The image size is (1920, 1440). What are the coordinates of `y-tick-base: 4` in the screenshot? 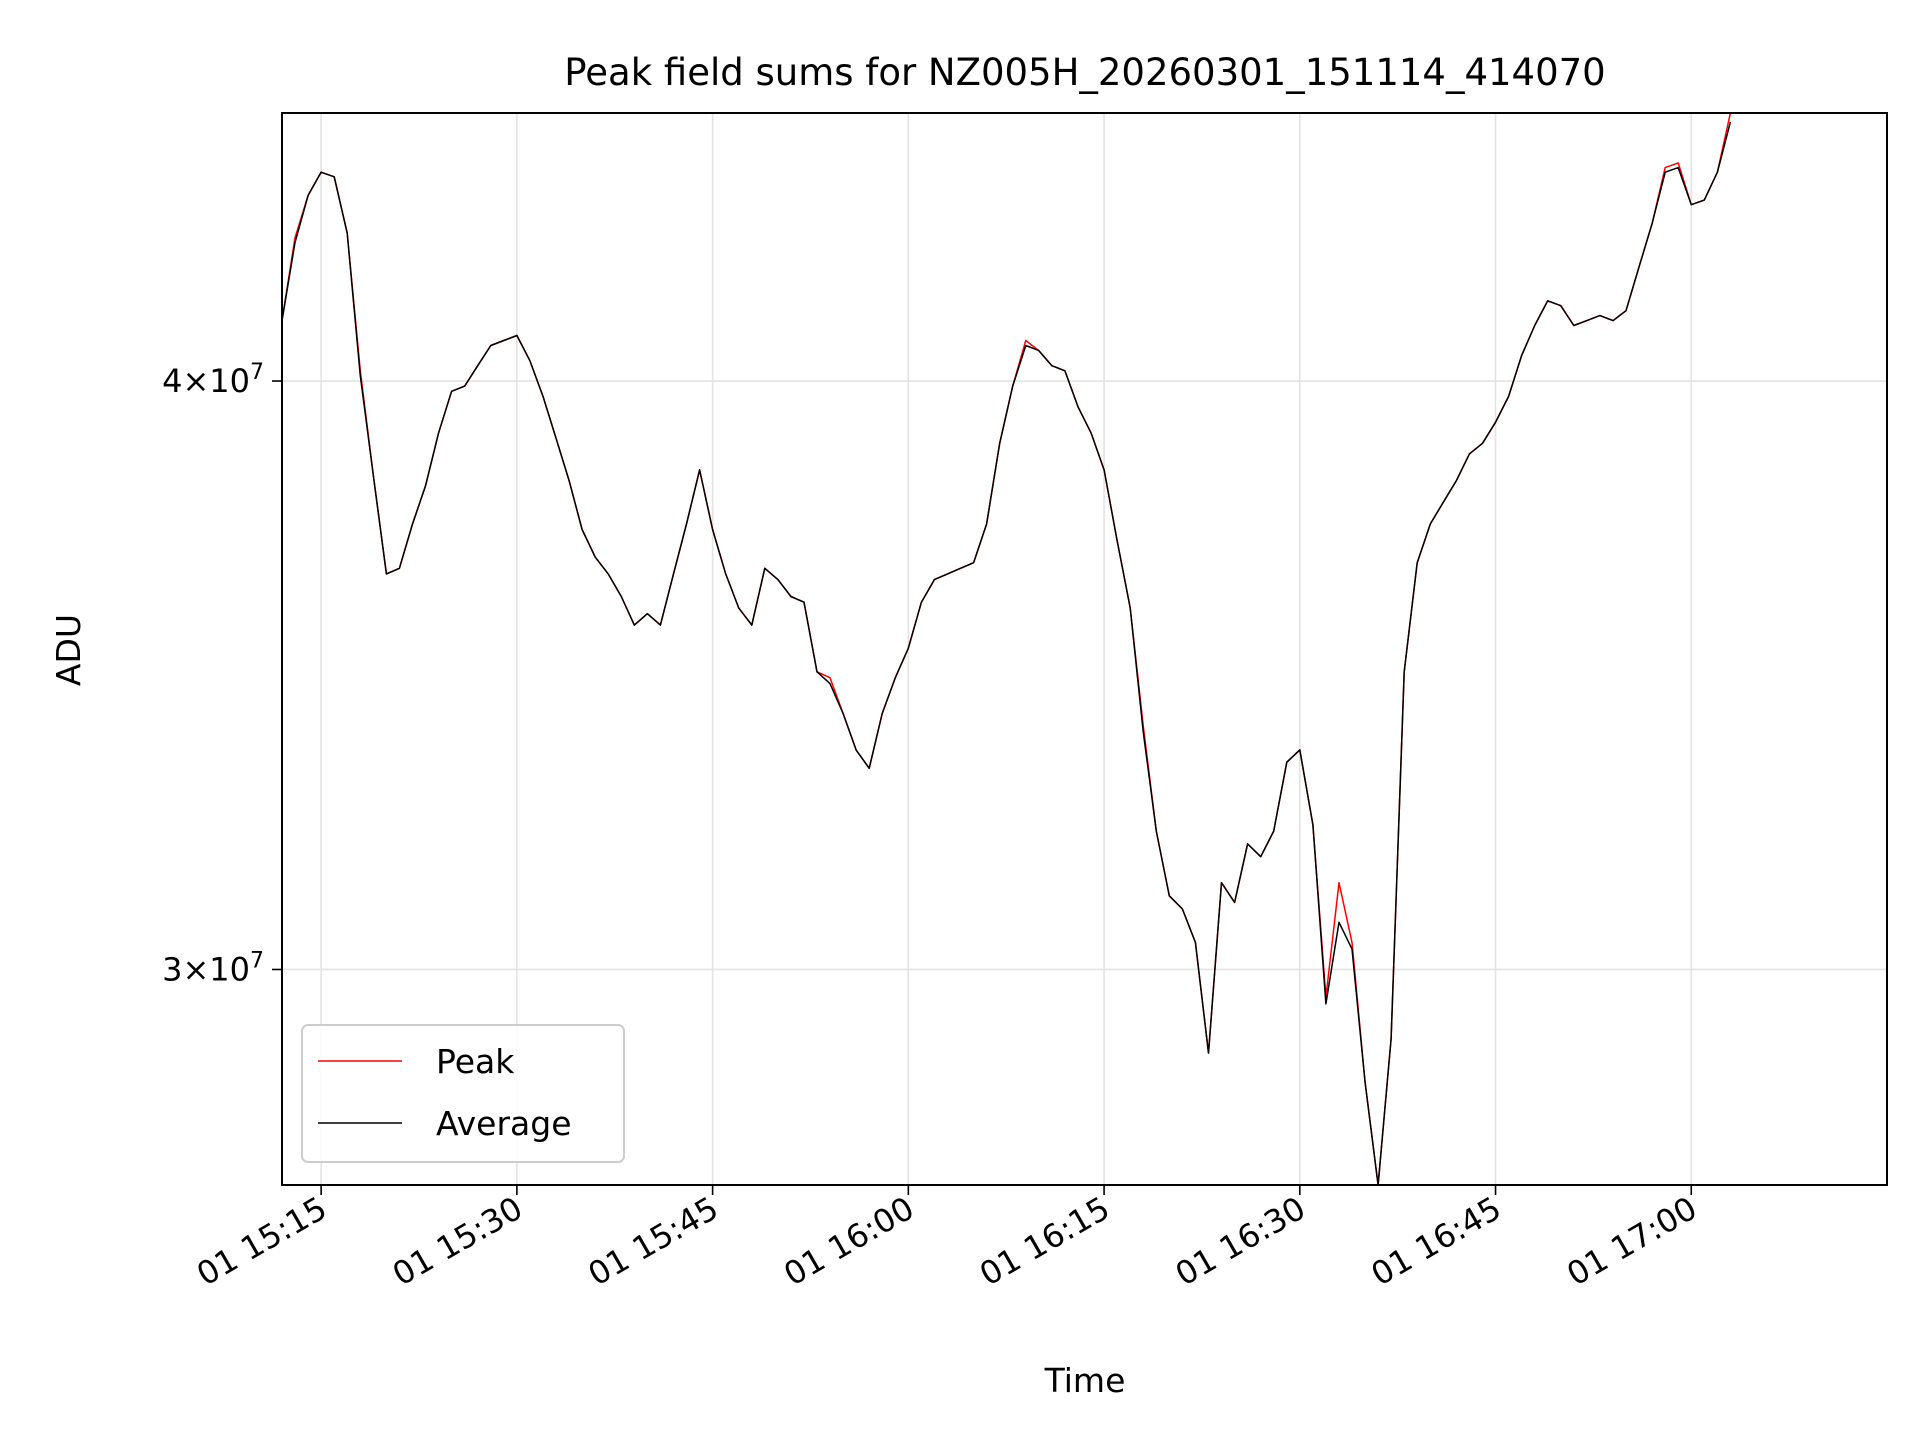 It's located at (172, 381).